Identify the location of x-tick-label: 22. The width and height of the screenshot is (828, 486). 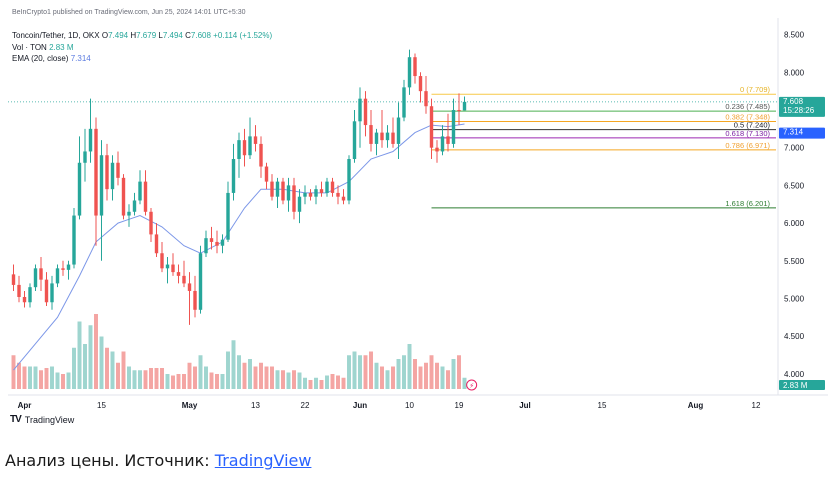
(305, 405).